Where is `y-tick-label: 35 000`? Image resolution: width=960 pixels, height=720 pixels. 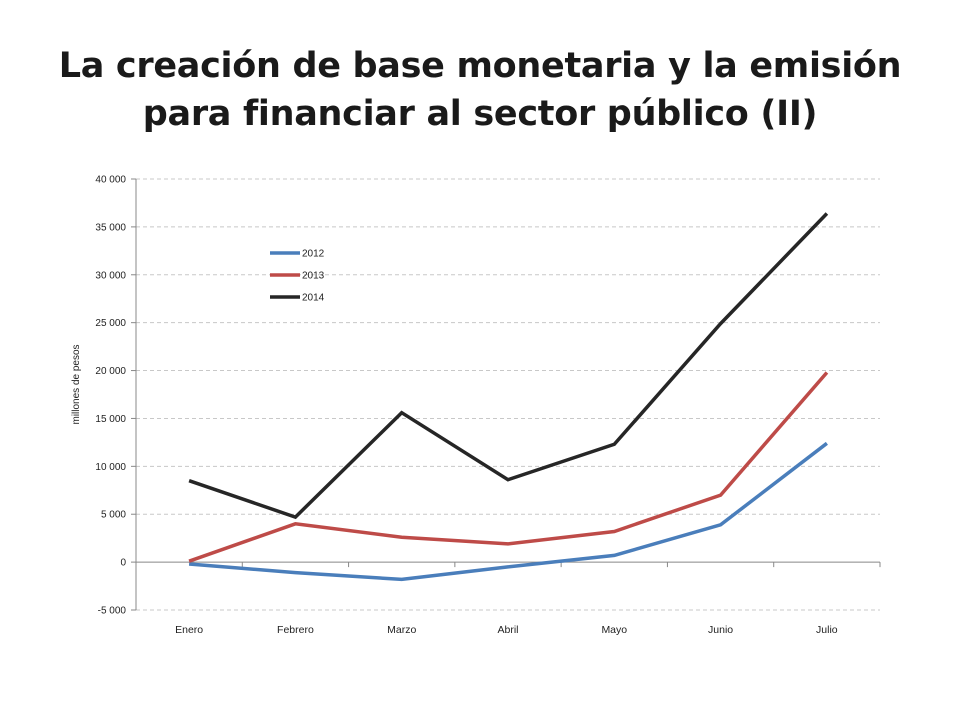 y-tick-label: 35 000 is located at coordinates (110, 227).